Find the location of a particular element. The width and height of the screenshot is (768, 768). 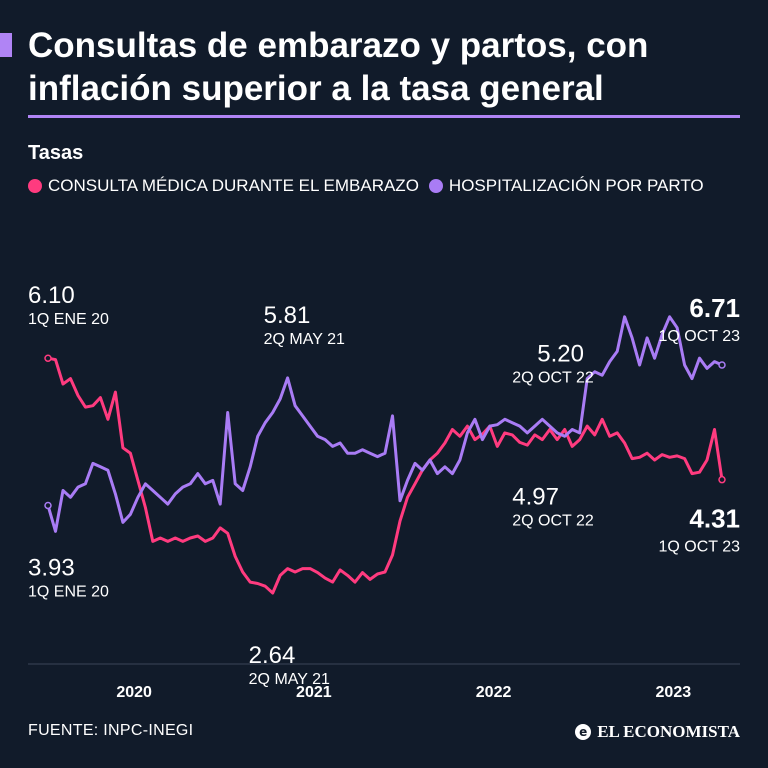

annotation-date-0: 1Q ENE 20 is located at coordinates (68, 319).